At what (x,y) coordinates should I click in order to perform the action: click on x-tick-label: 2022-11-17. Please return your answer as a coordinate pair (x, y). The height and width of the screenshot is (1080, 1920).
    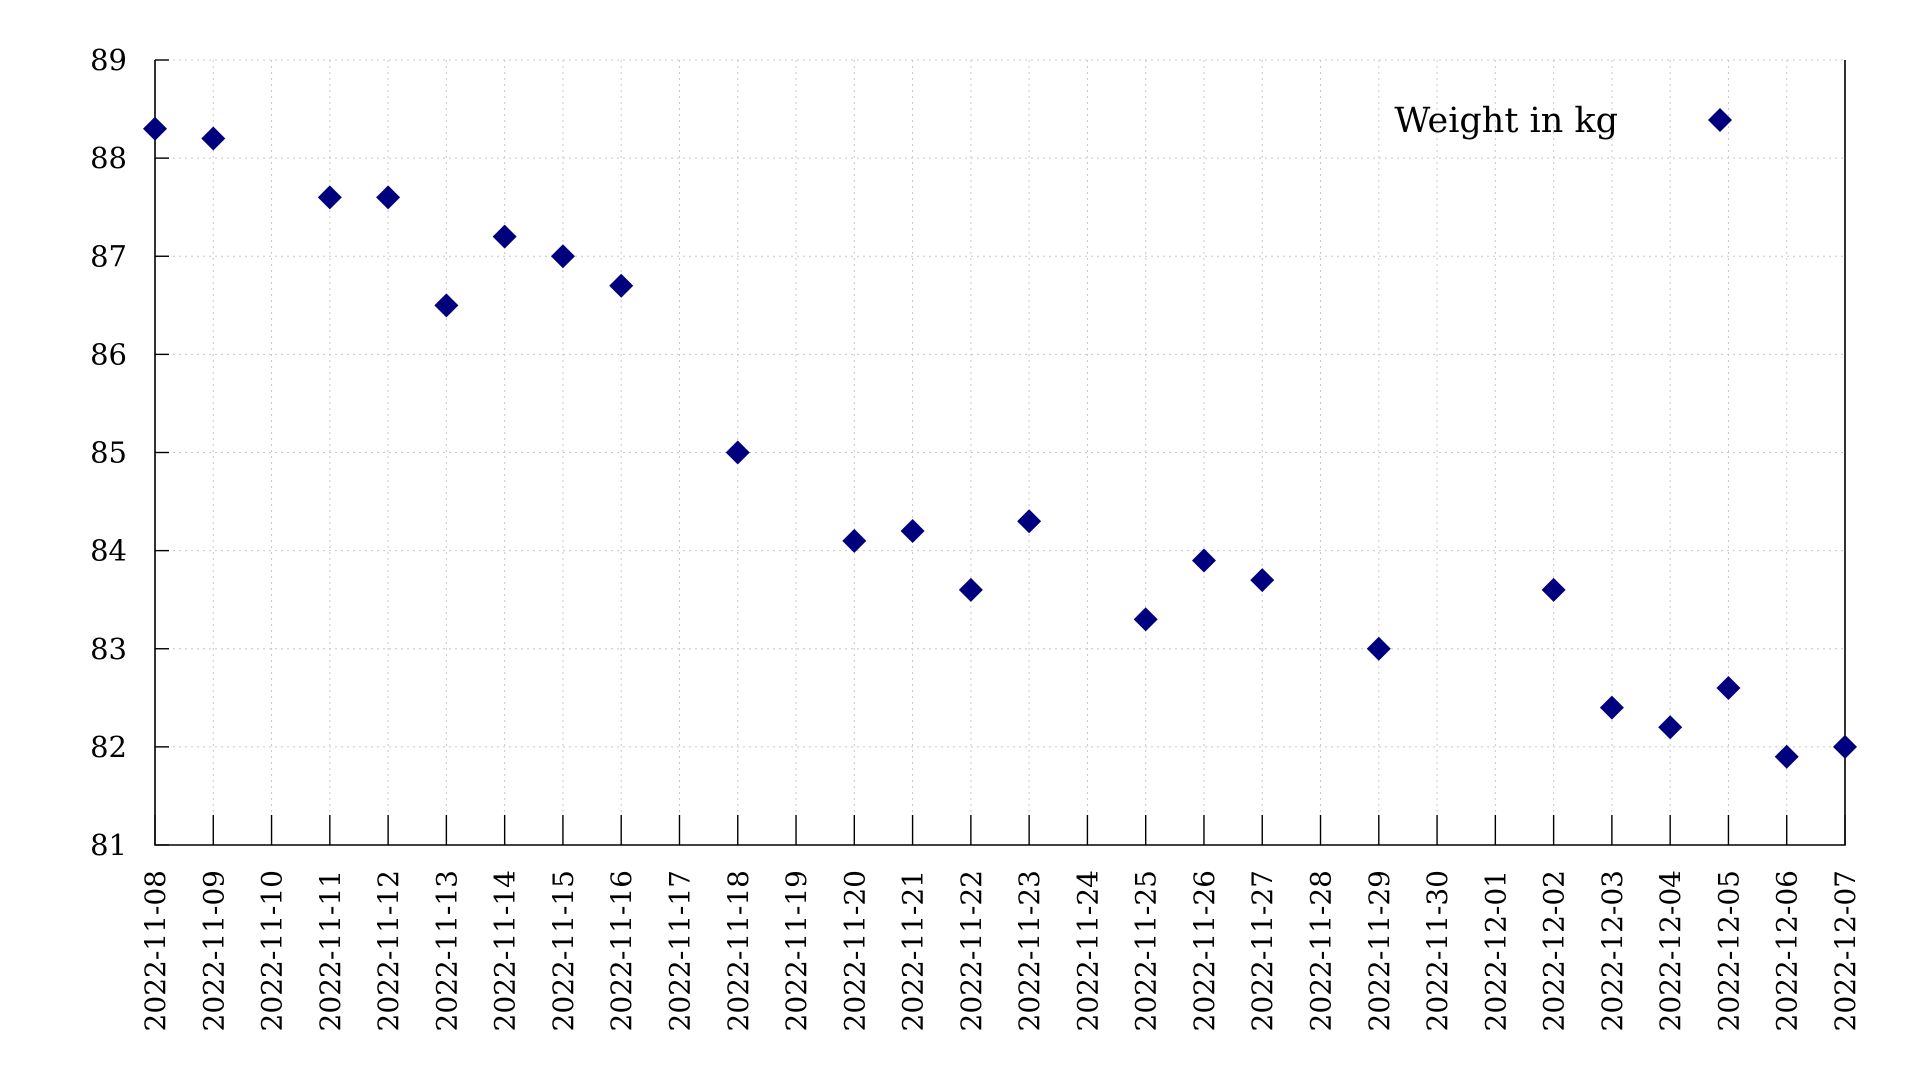
    Looking at the image, I should click on (679, 950).